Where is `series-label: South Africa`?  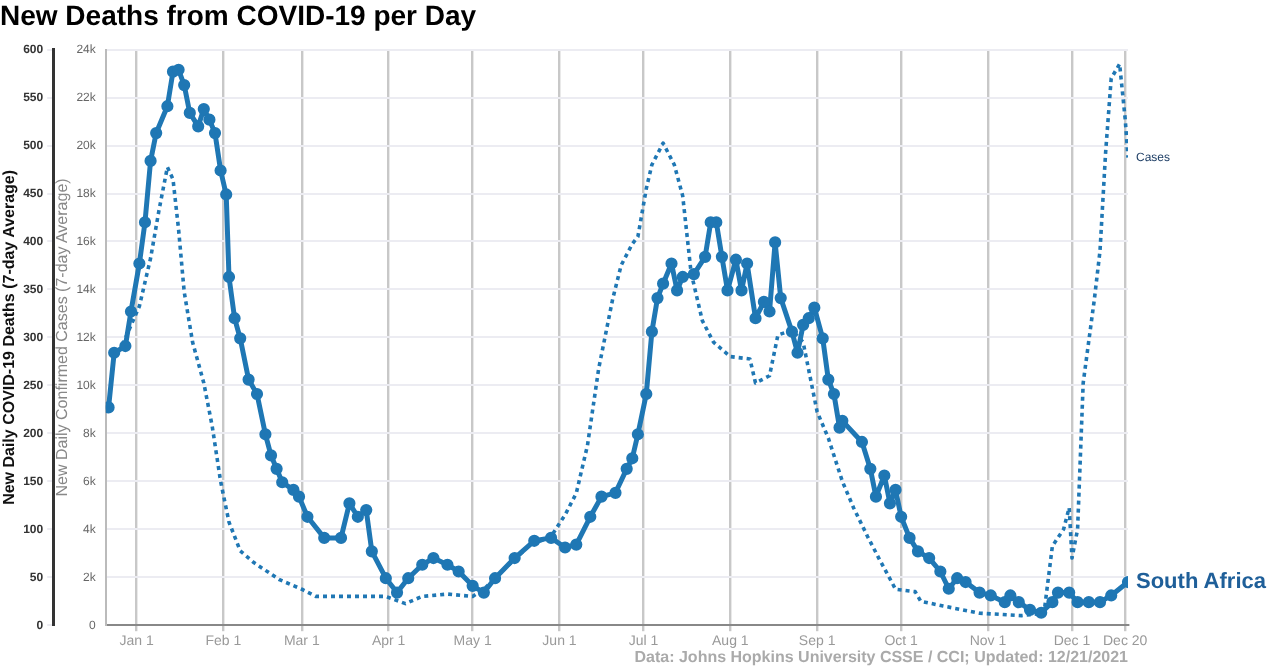 series-label: South Africa is located at coordinates (1202, 582).